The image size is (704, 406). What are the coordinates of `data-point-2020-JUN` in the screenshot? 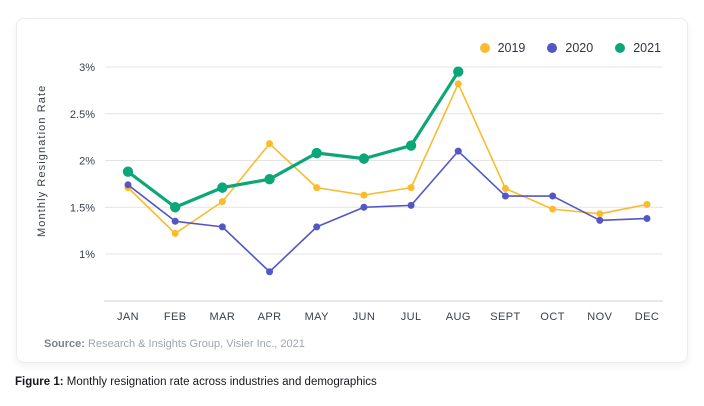 It's located at (364, 207).